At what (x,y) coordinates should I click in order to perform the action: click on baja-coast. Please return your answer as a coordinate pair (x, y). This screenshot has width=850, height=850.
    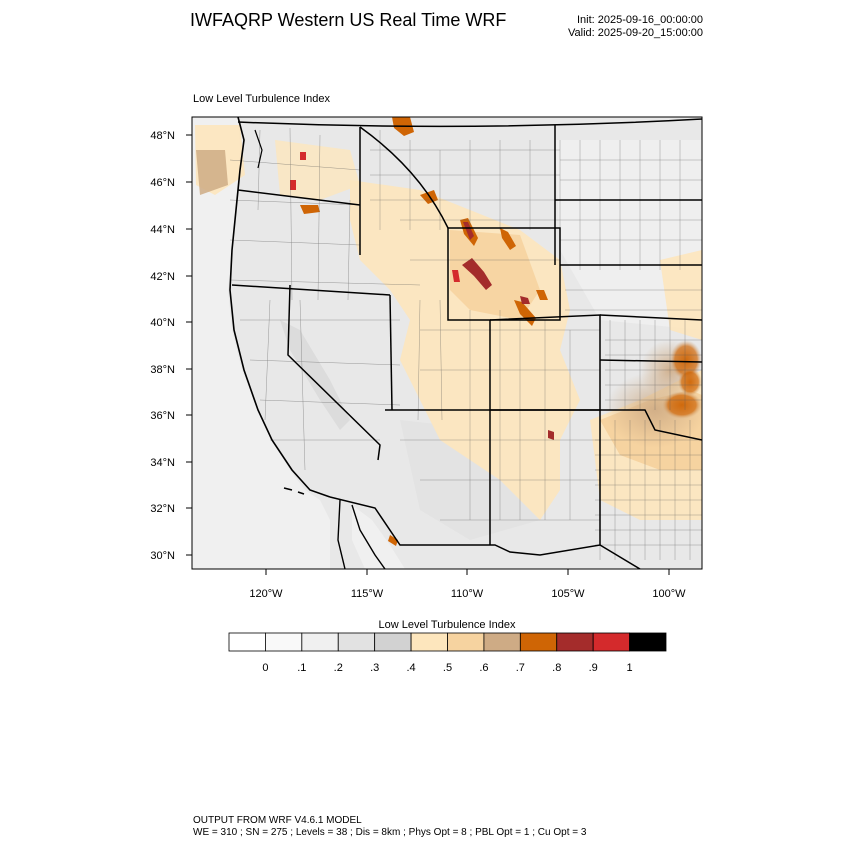
    Looking at the image, I should click on (361, 534).